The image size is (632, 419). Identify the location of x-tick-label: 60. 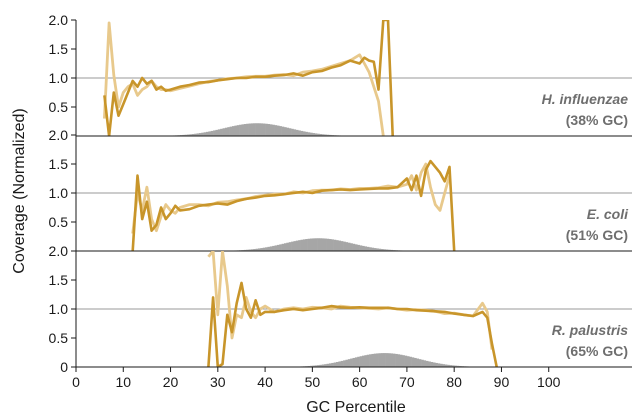
(360, 382).